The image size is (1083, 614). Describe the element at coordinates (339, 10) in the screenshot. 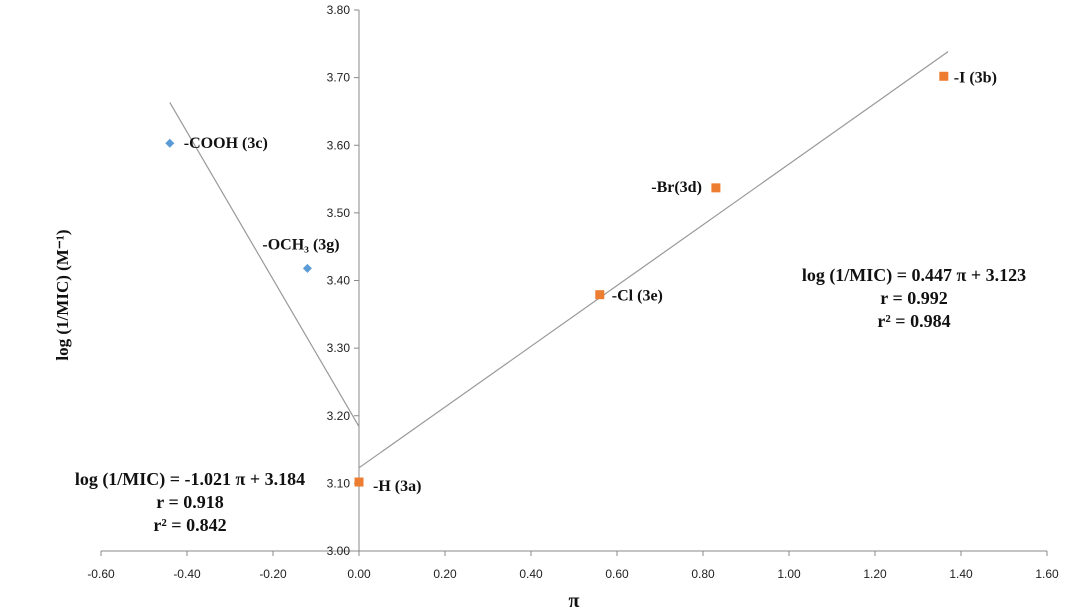

I see `y-tick-label: 3.80` at that location.